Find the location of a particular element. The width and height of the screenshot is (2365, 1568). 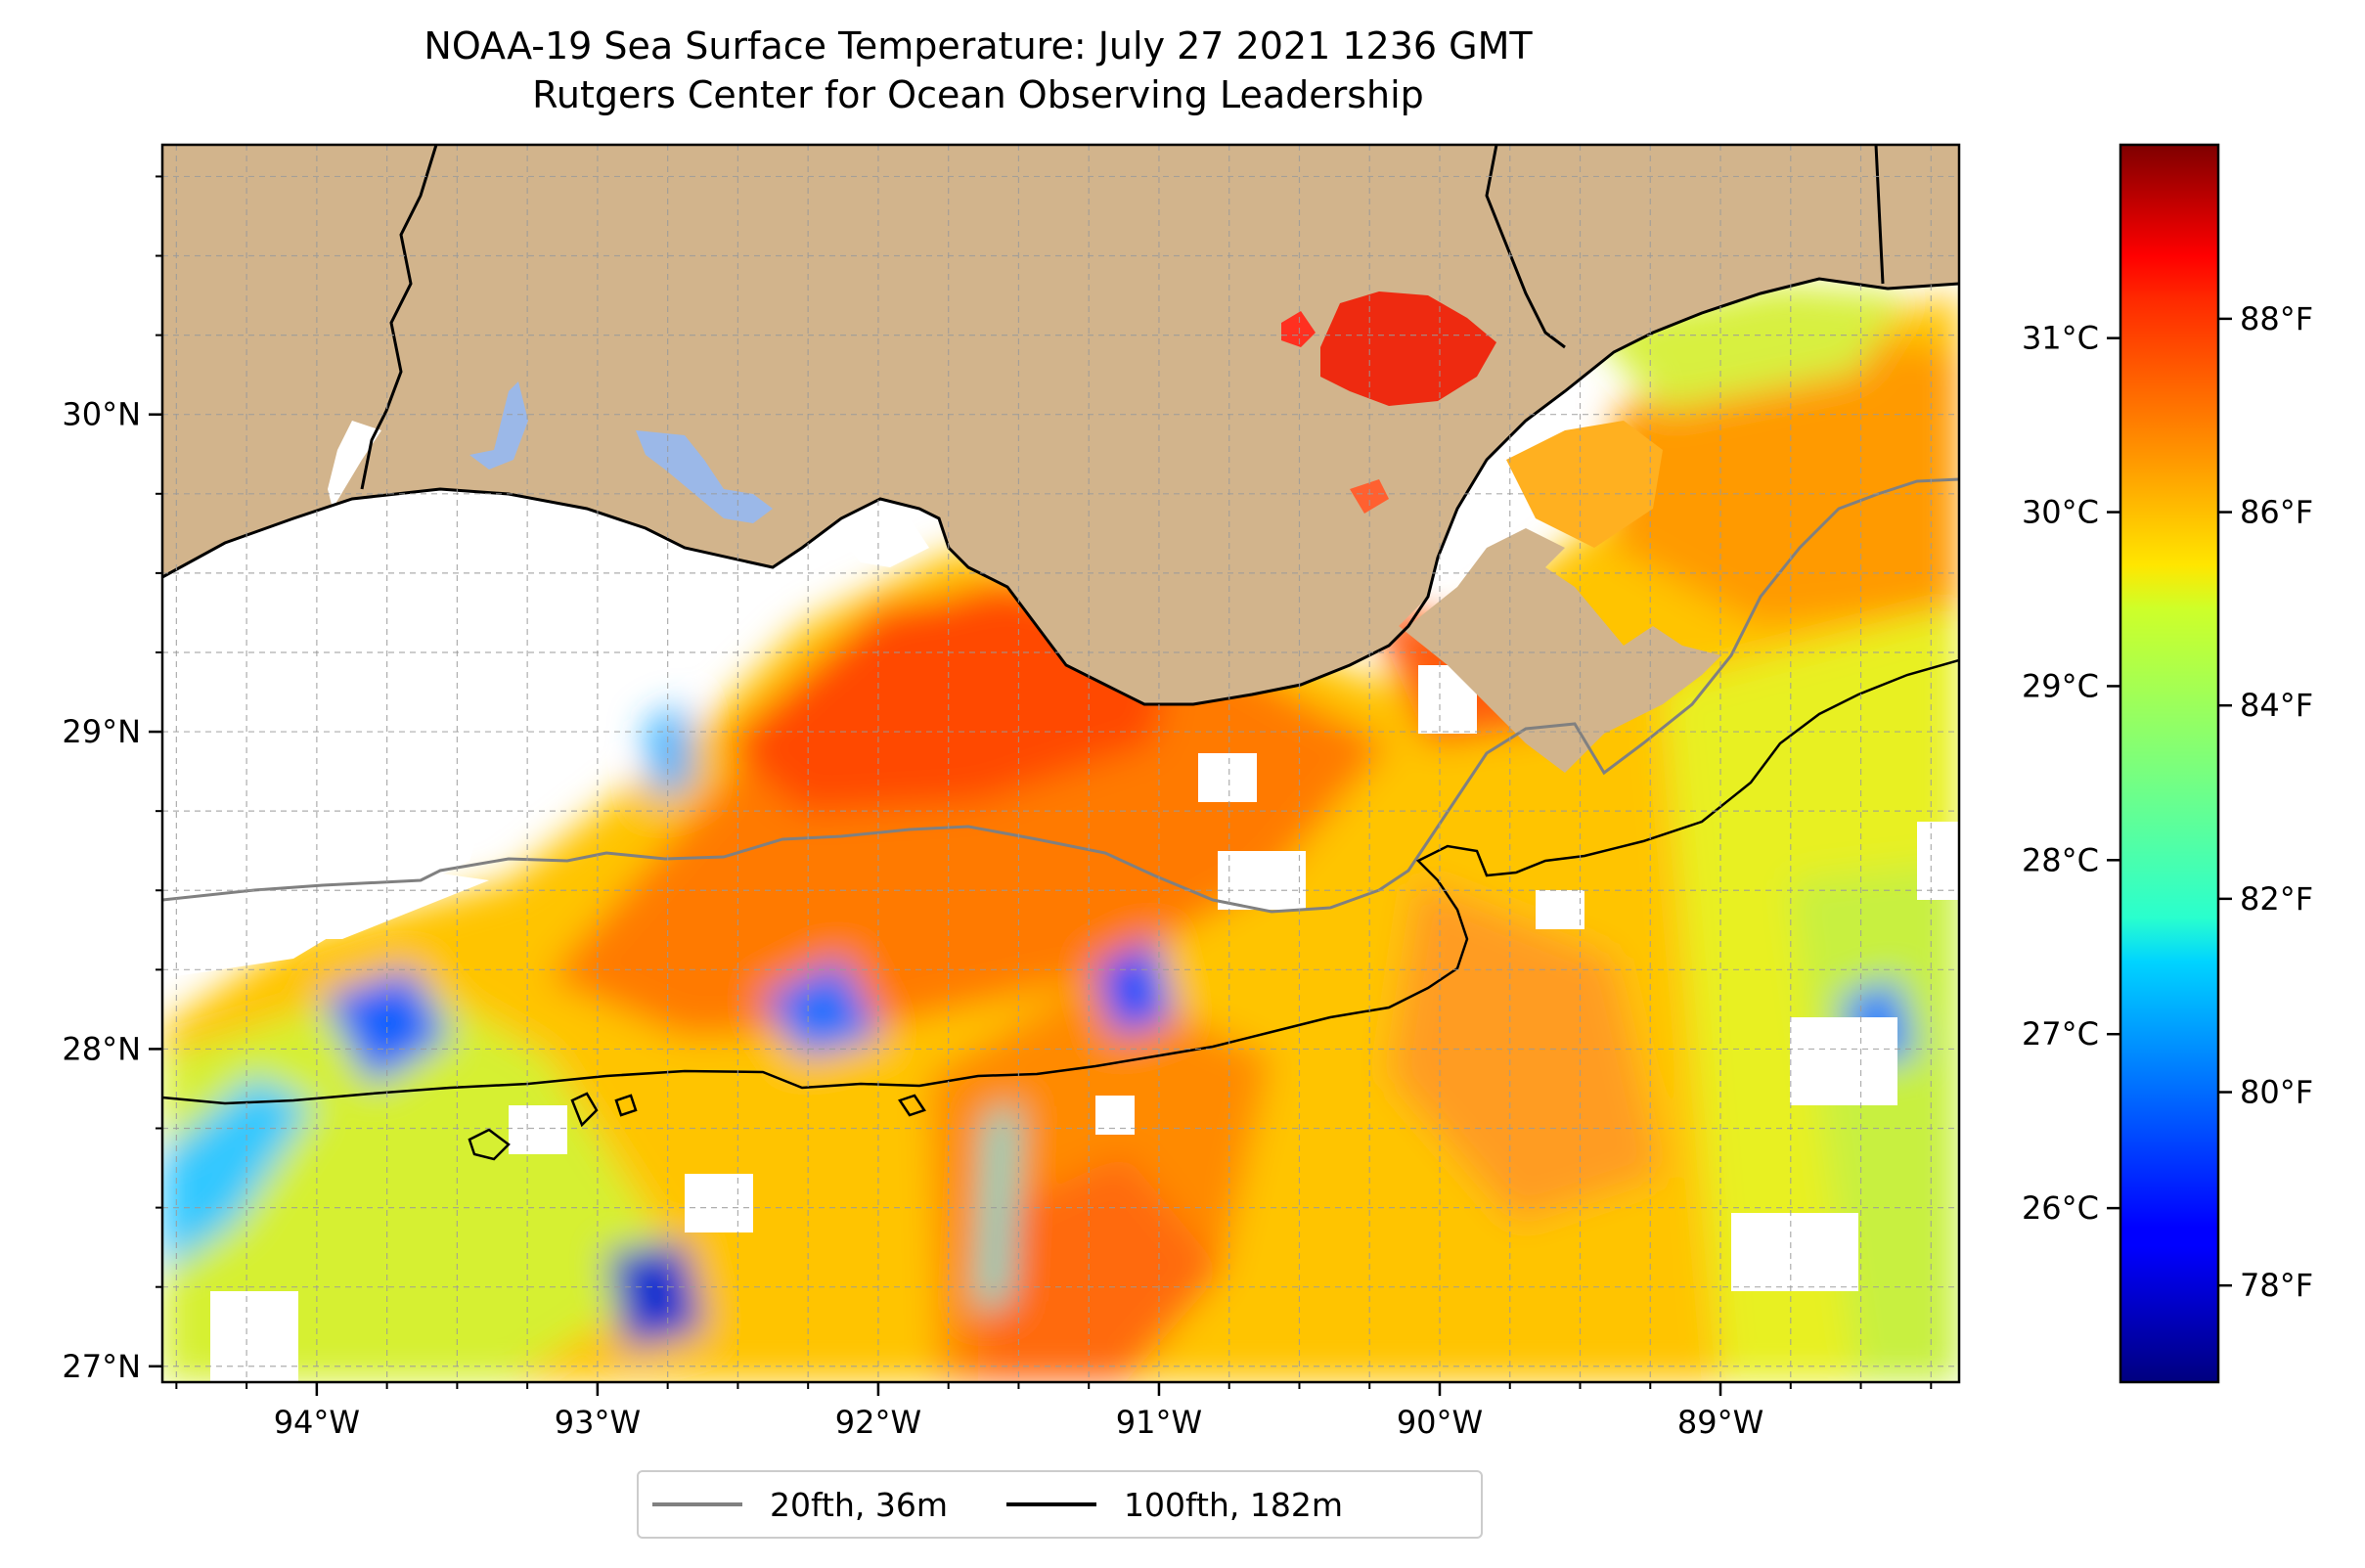

state-border-ms-al is located at coordinates (1879, 215).